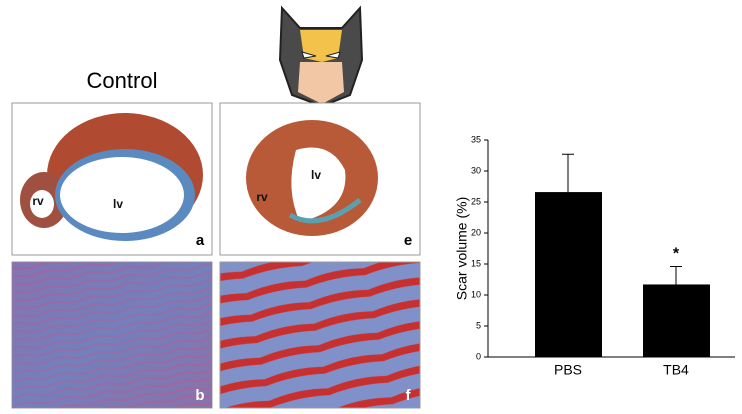 Image resolution: width=742 pixels, height=414 pixels. I want to click on y-tick-label: 20, so click(476, 232).